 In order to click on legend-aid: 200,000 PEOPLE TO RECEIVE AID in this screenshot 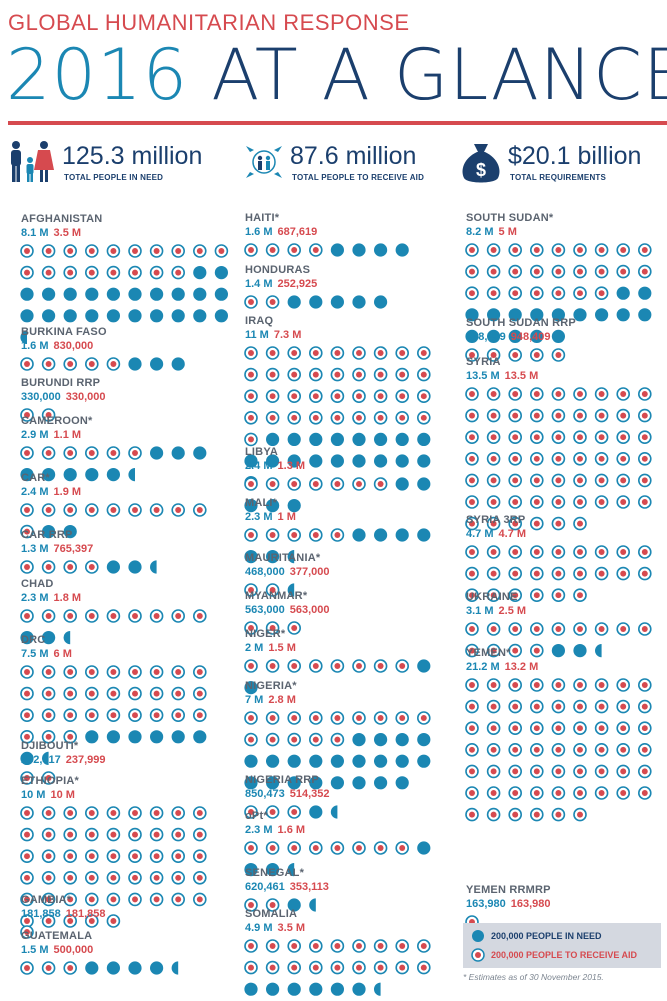, I will do `click(554, 956)`.